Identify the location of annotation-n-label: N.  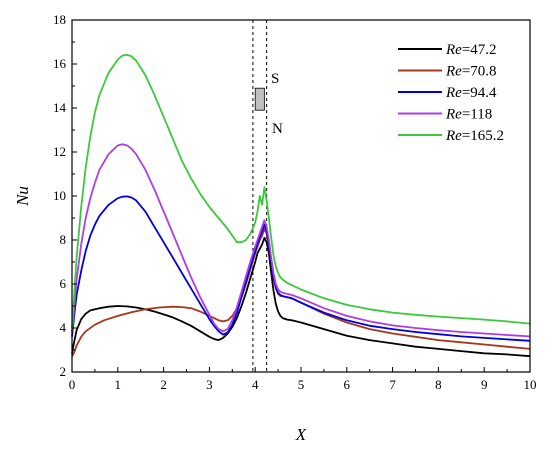
(277, 129).